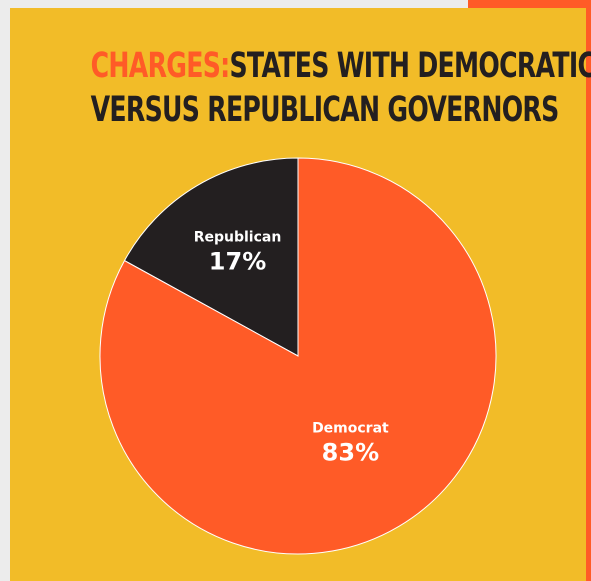  I want to click on slice-category-label-republican: Republican, so click(238, 238).